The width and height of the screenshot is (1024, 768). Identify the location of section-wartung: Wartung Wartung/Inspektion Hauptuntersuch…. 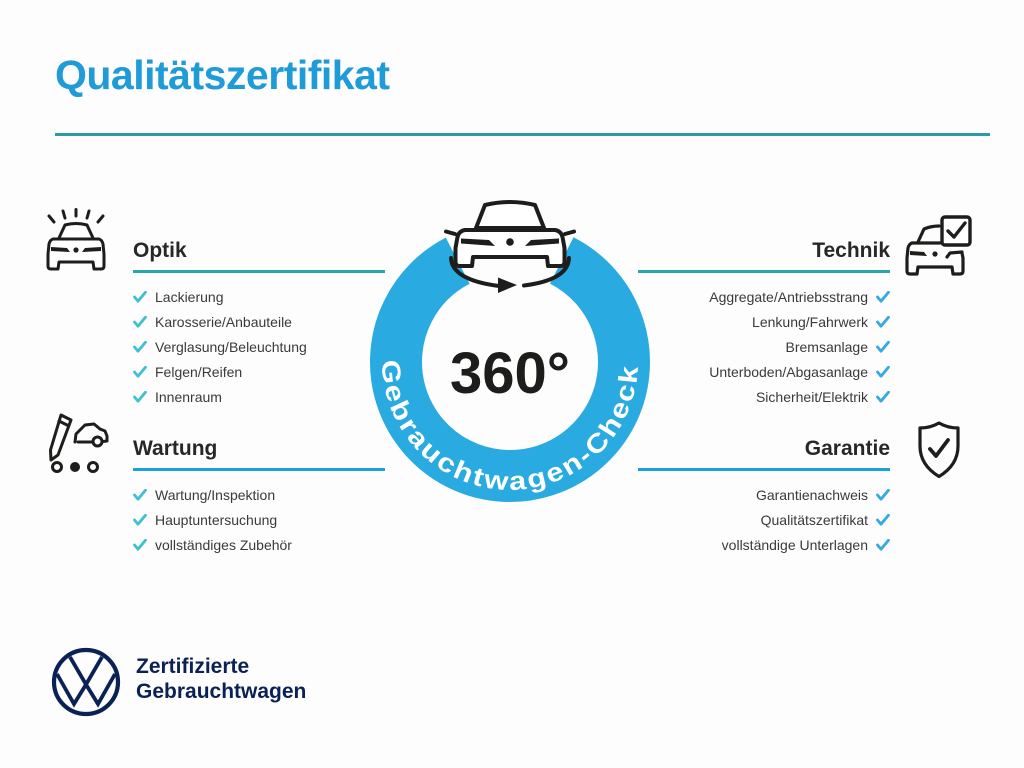
(259, 496).